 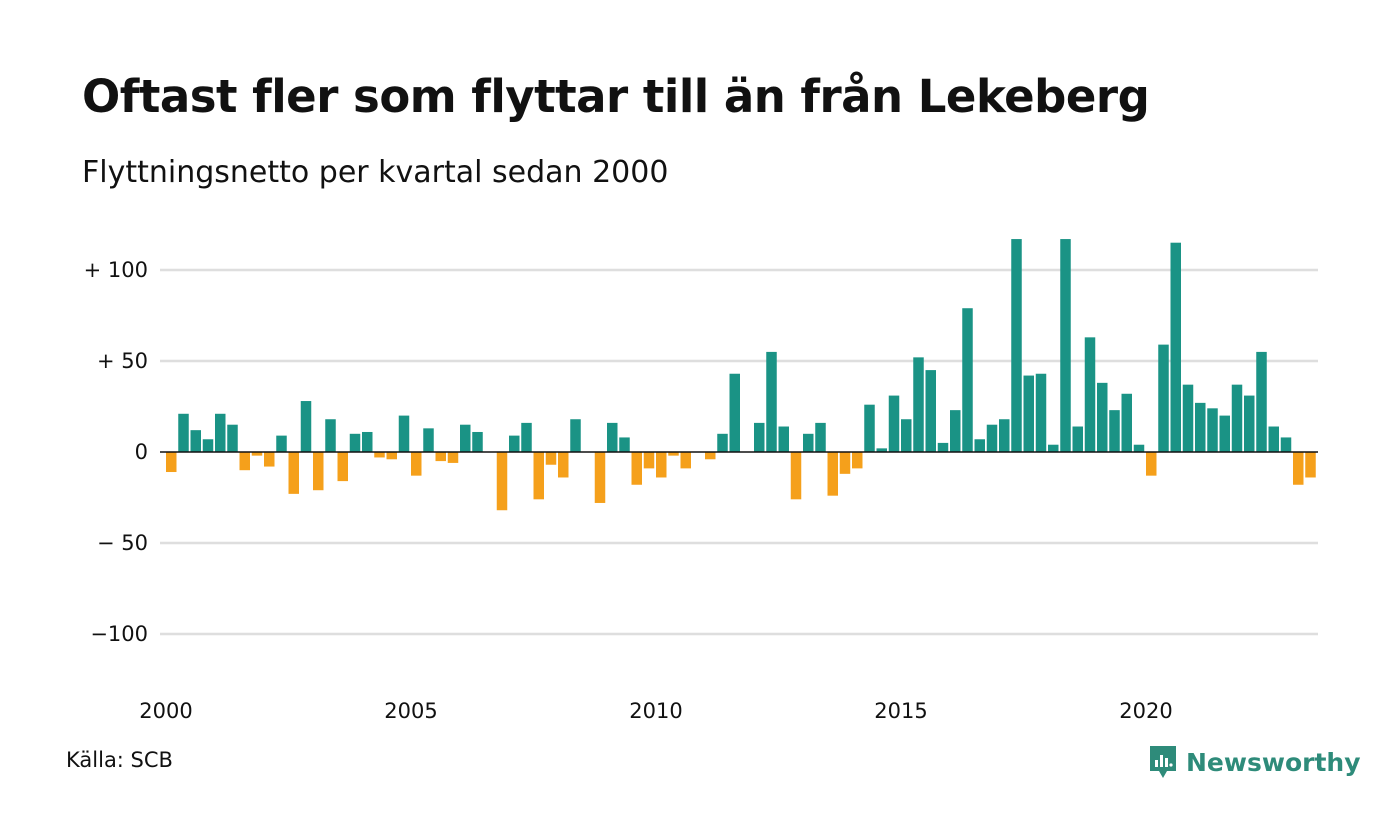 What do you see at coordinates (453, 457) in the screenshot?
I see `bar: 2005 Q4: -6` at bounding box center [453, 457].